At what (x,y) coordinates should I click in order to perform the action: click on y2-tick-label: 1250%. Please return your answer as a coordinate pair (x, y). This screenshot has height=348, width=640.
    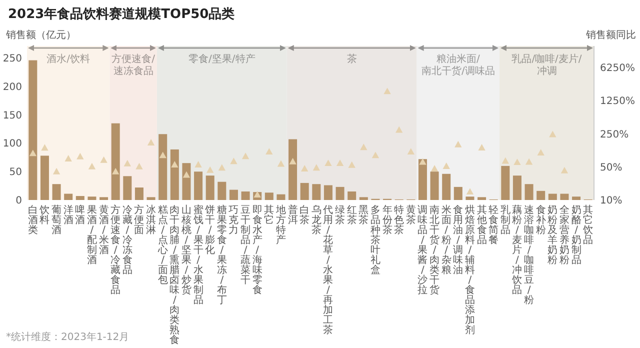
    Looking at the image, I should click on (617, 102).